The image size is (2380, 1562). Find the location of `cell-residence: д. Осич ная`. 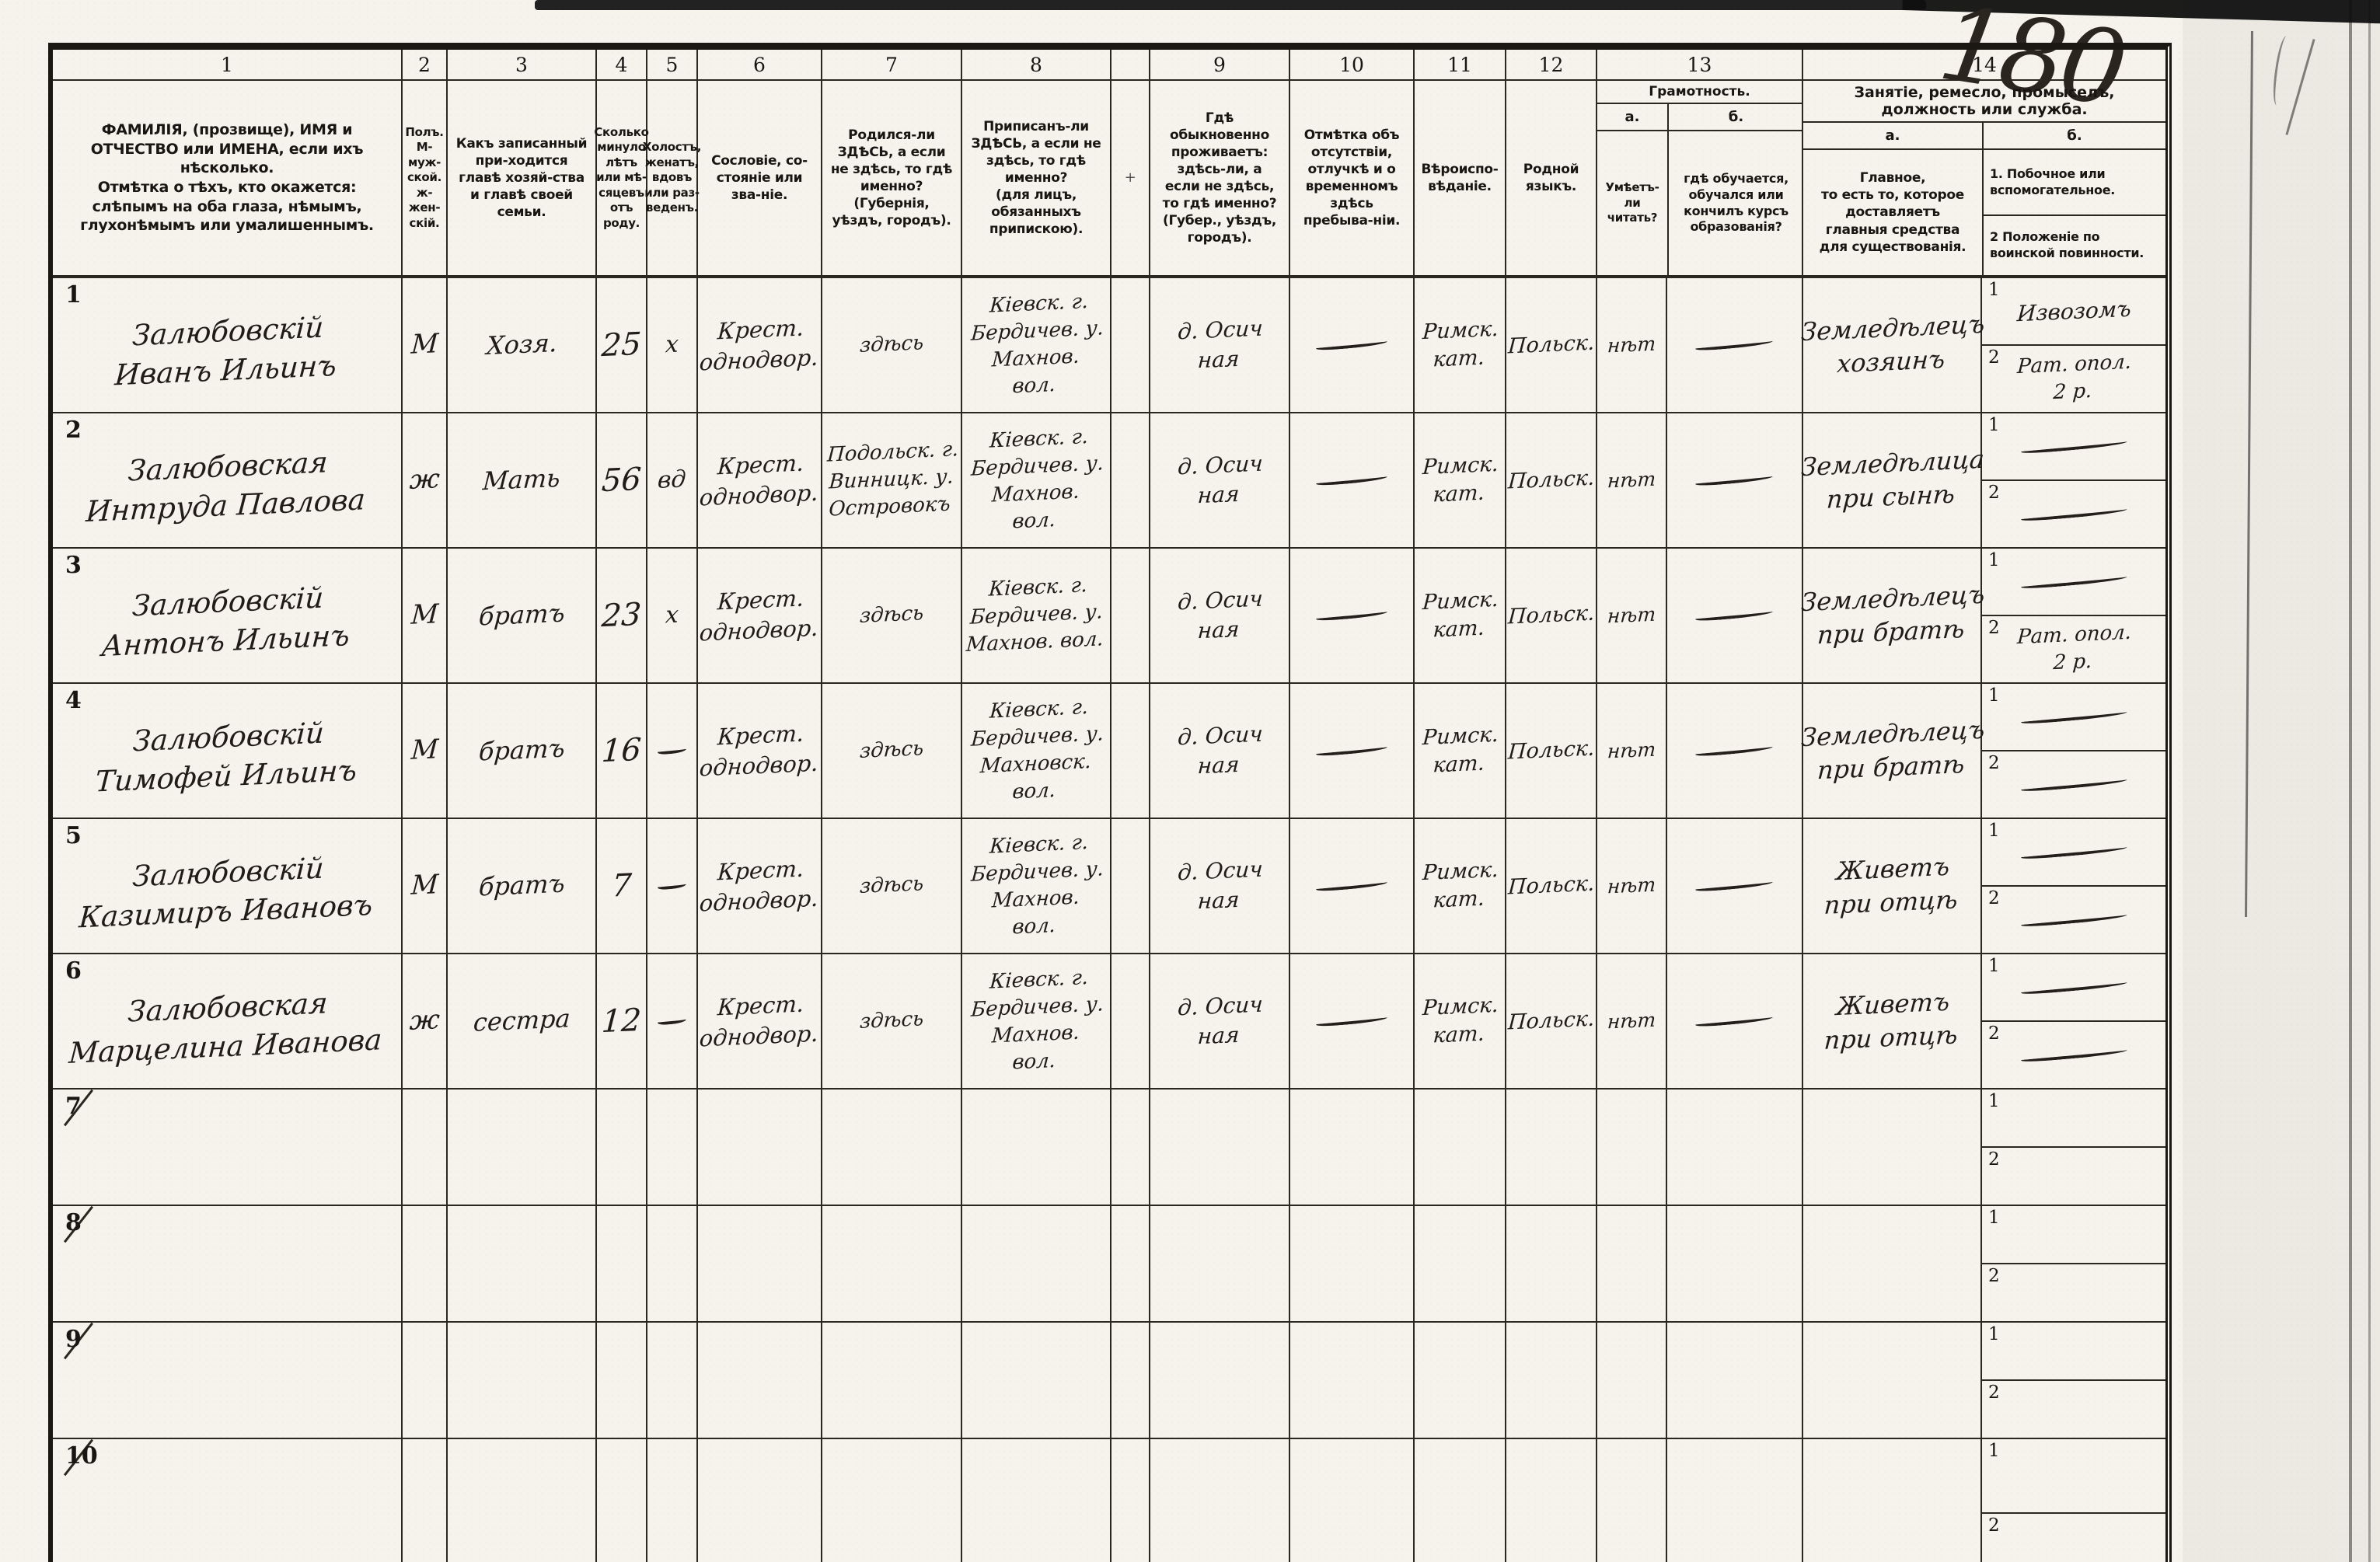

cell-residence: д. Осич ная is located at coordinates (1220, 345).